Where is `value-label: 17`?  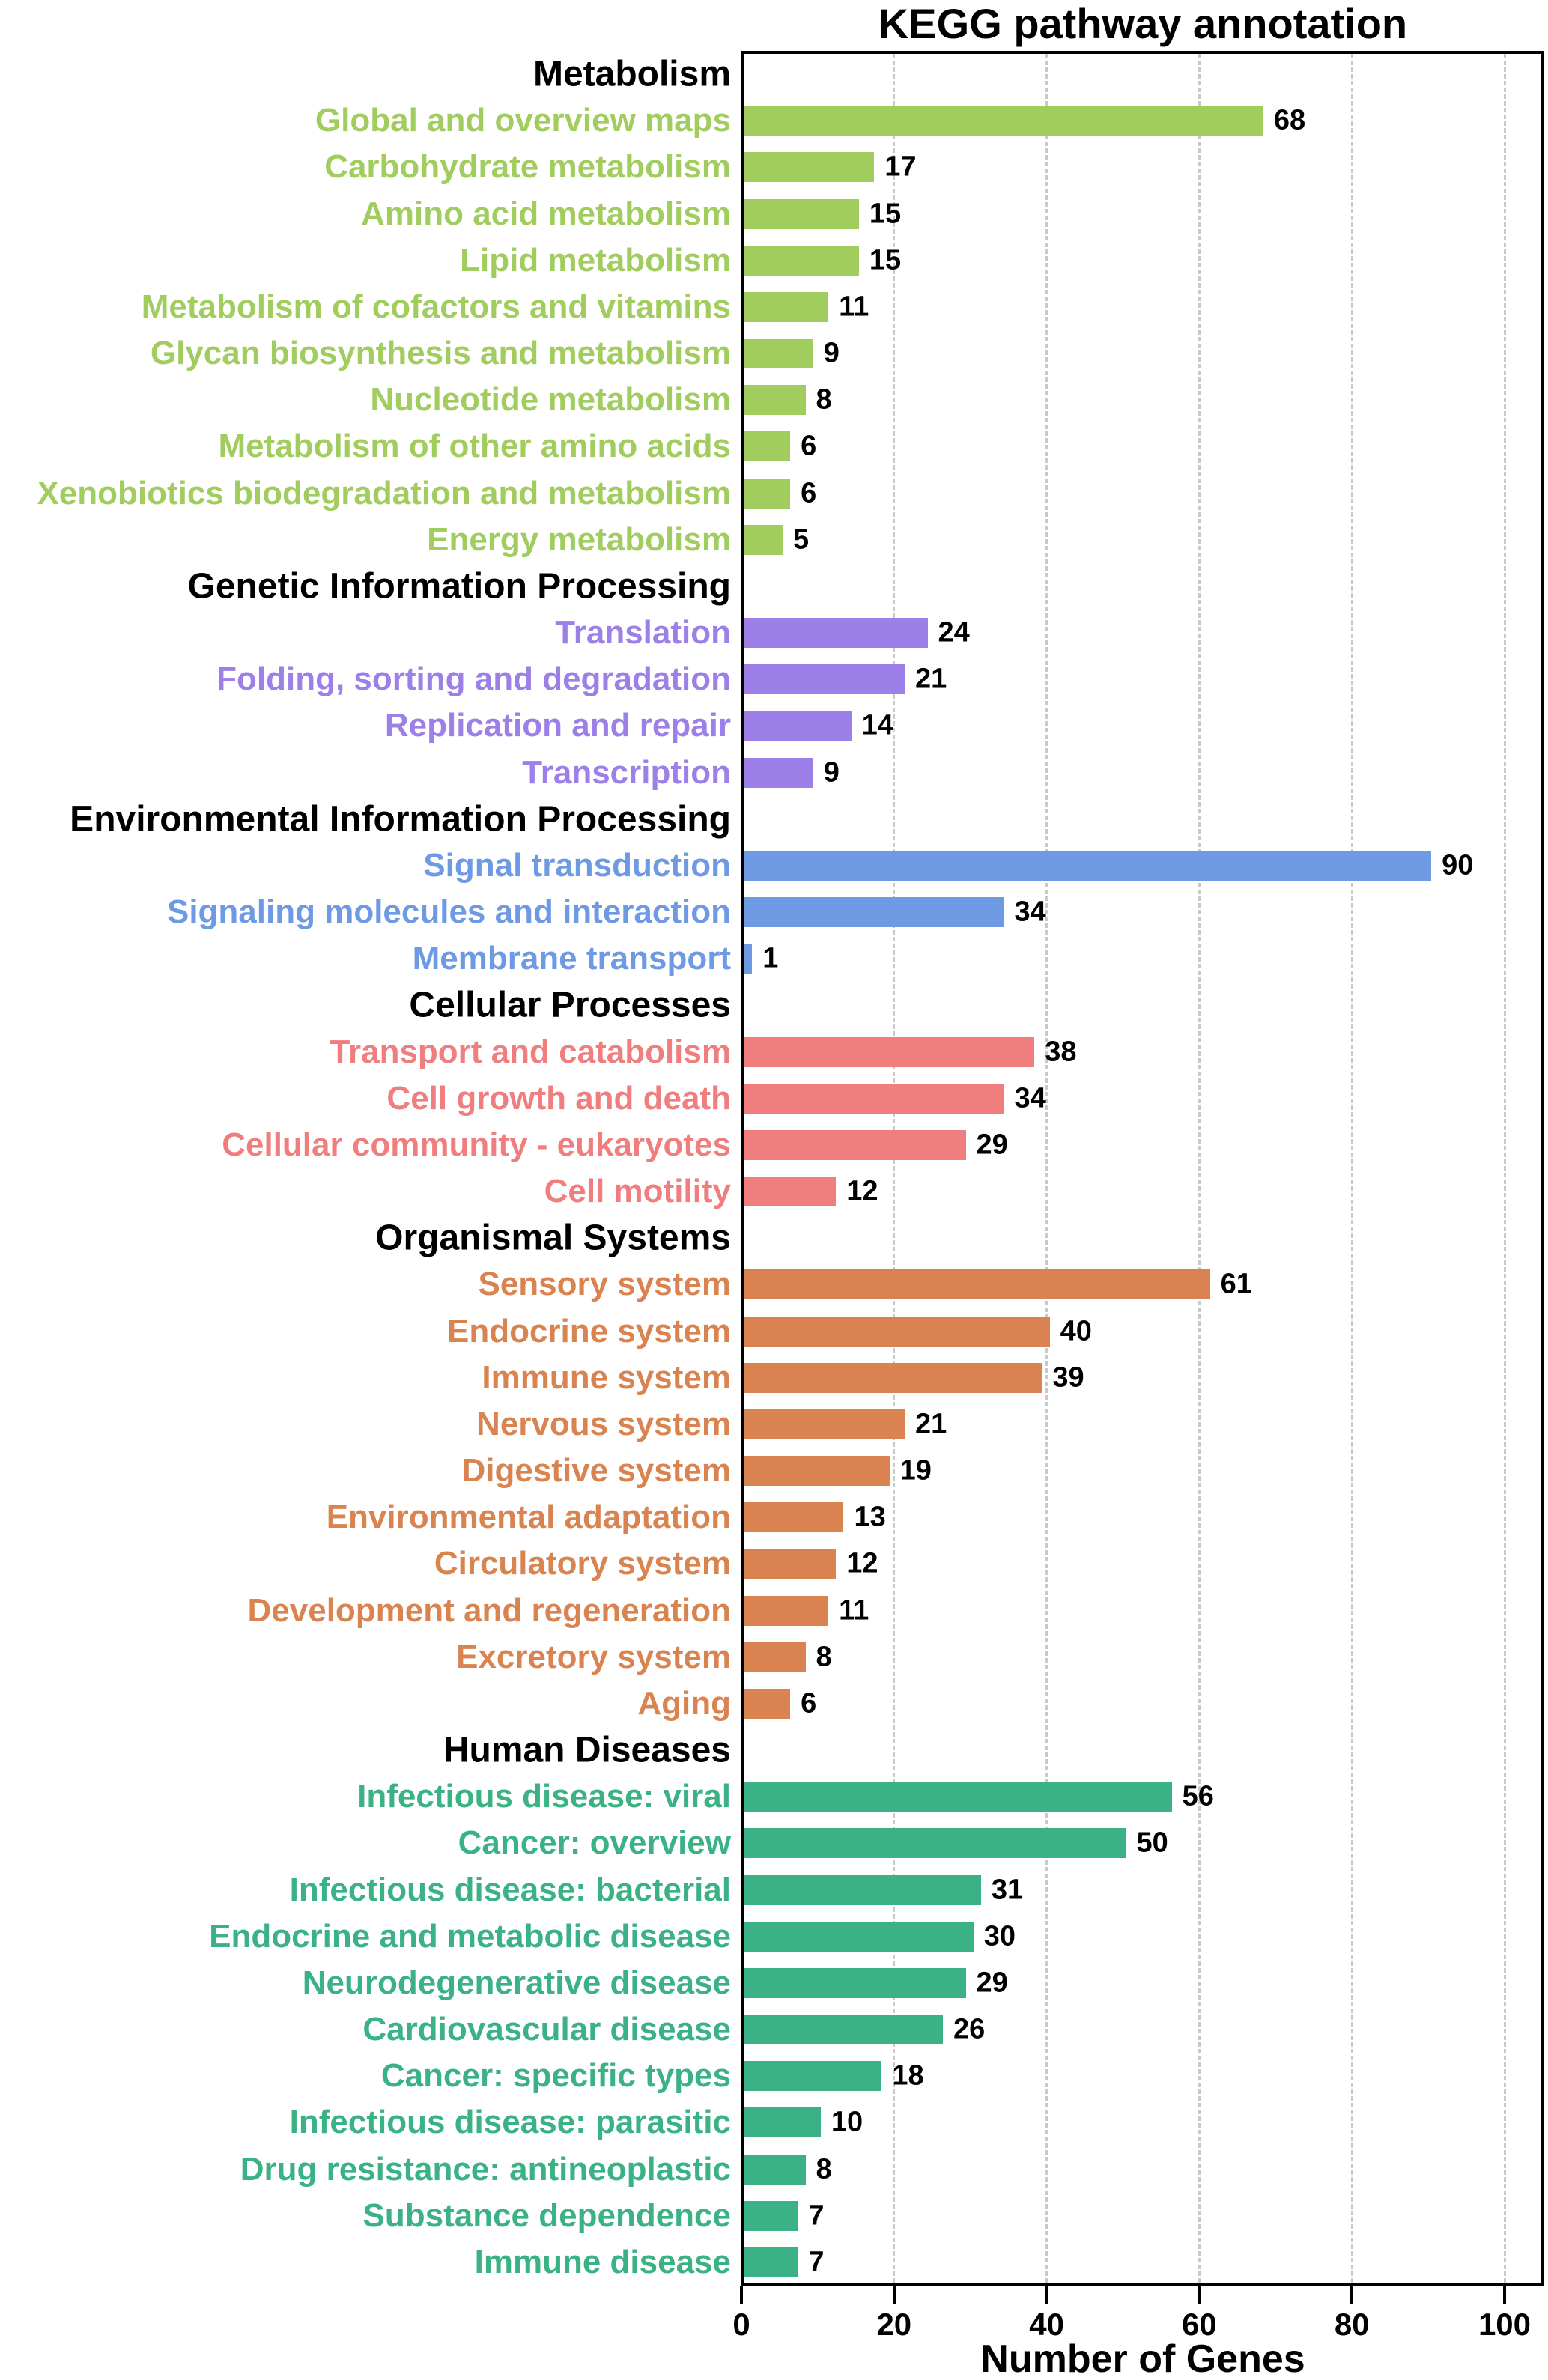
value-label: 17 is located at coordinates (900, 167).